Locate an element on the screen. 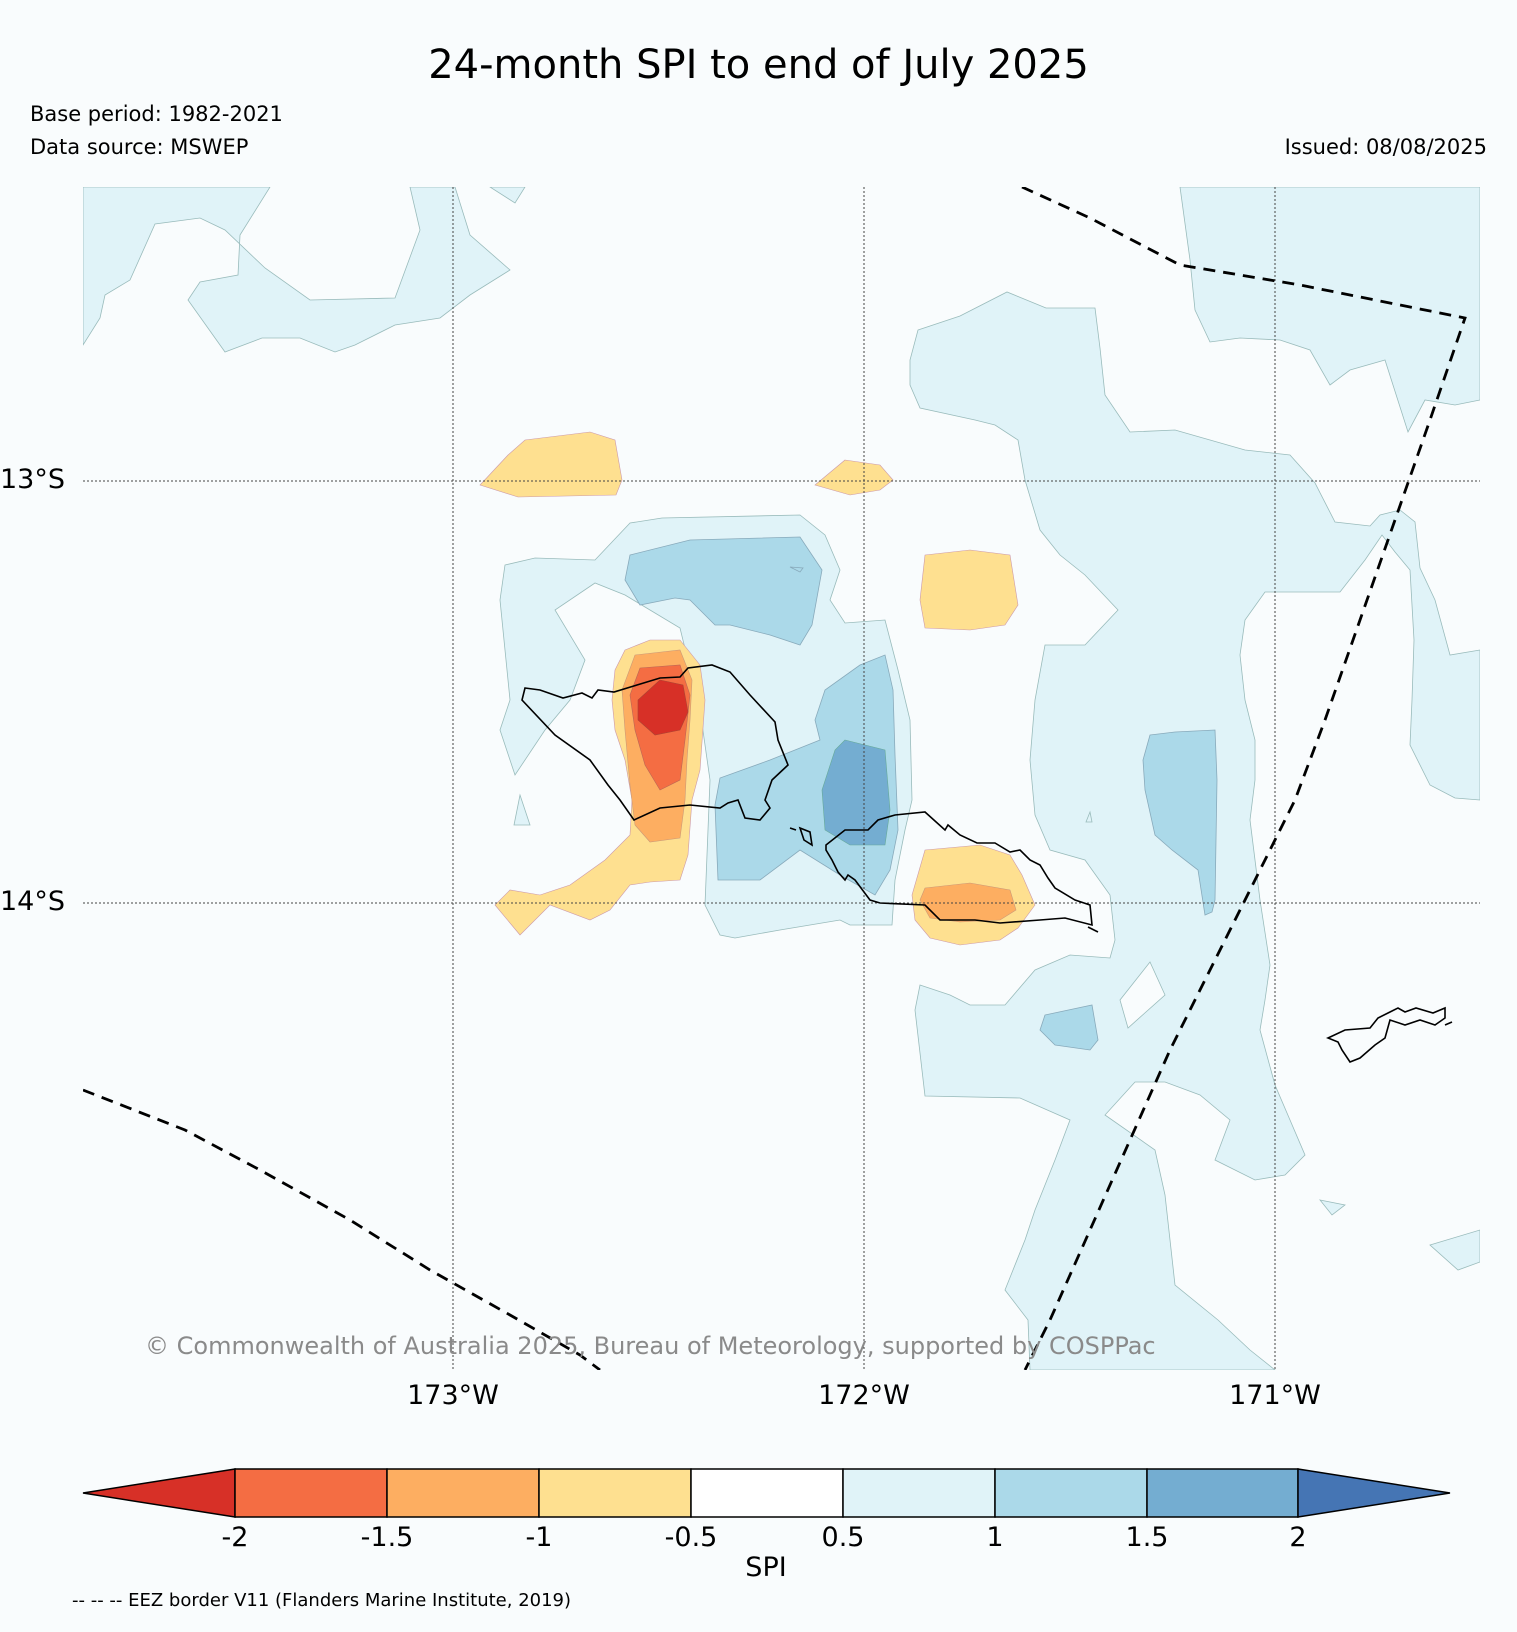 This screenshot has width=1517, height=1632. colorbar is located at coordinates (766, 1493).